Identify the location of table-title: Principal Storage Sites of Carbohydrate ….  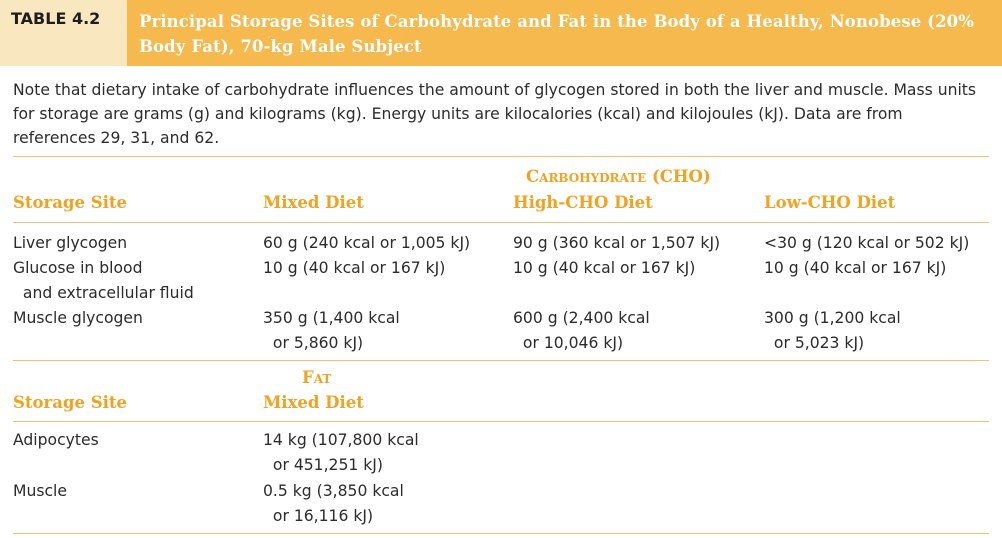
(564, 33).